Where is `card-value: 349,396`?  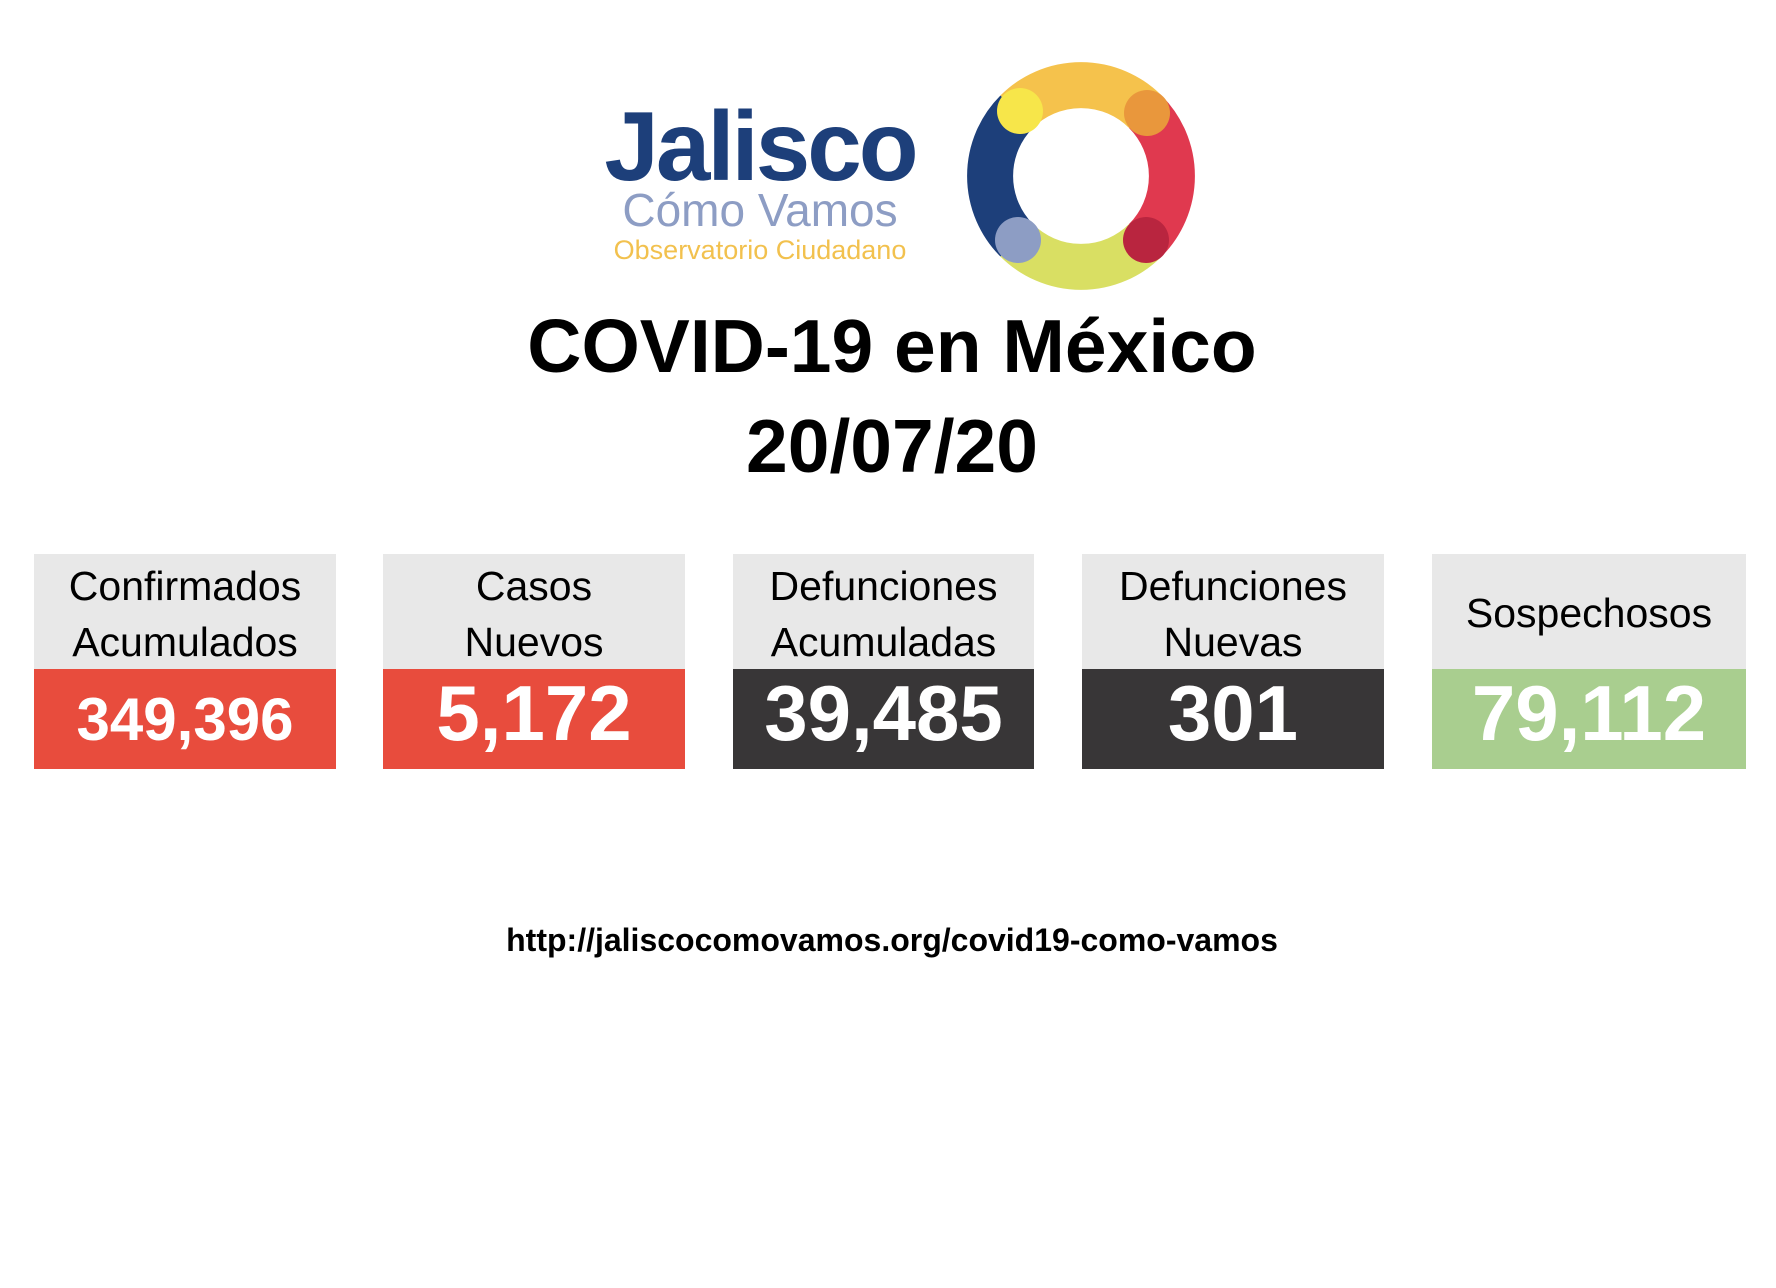 card-value: 349,396 is located at coordinates (185, 719).